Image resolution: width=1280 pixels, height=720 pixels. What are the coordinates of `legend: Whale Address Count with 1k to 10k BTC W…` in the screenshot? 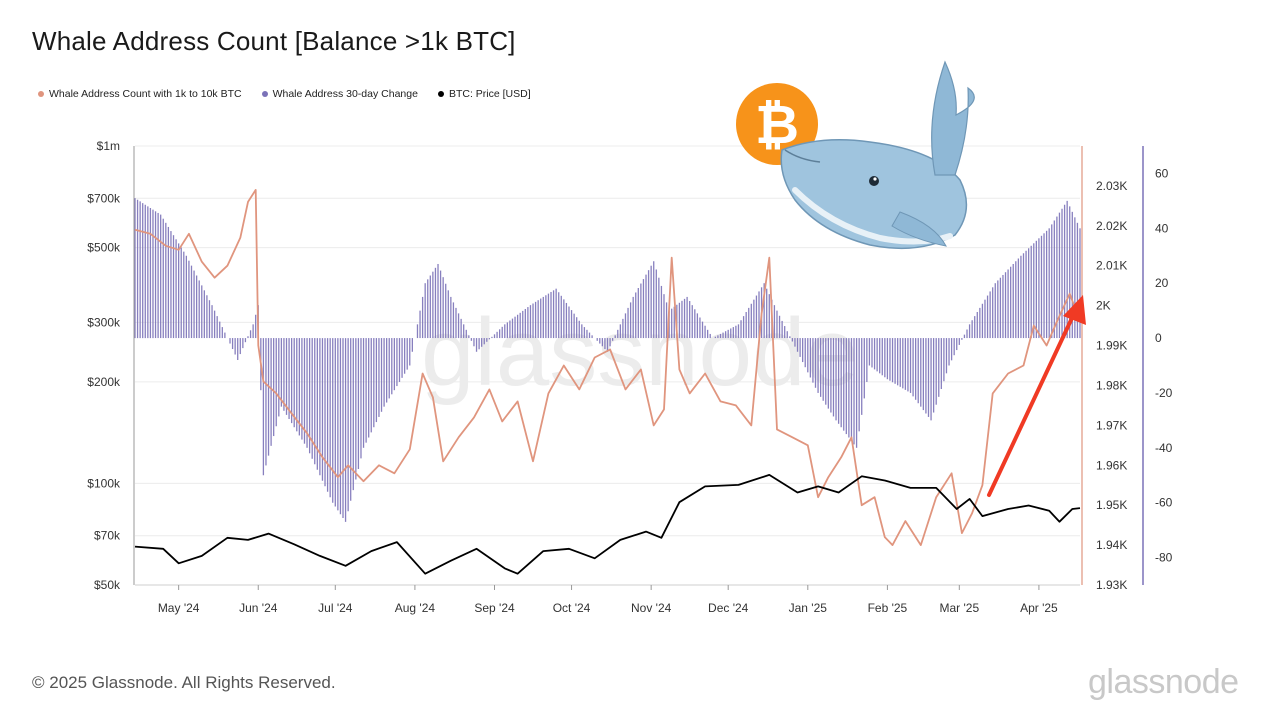 It's located at (284, 94).